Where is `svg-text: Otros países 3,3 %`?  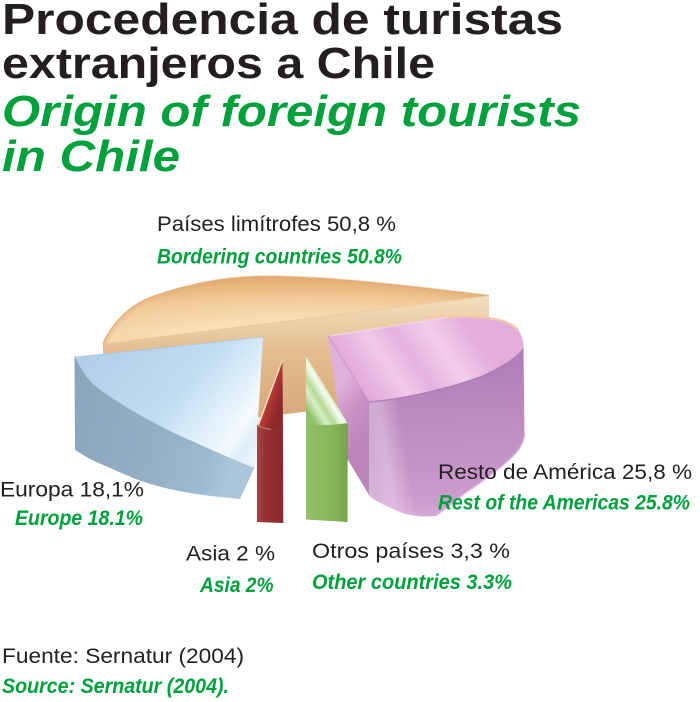
svg-text: Otros países 3,3 % is located at coordinates (411, 551).